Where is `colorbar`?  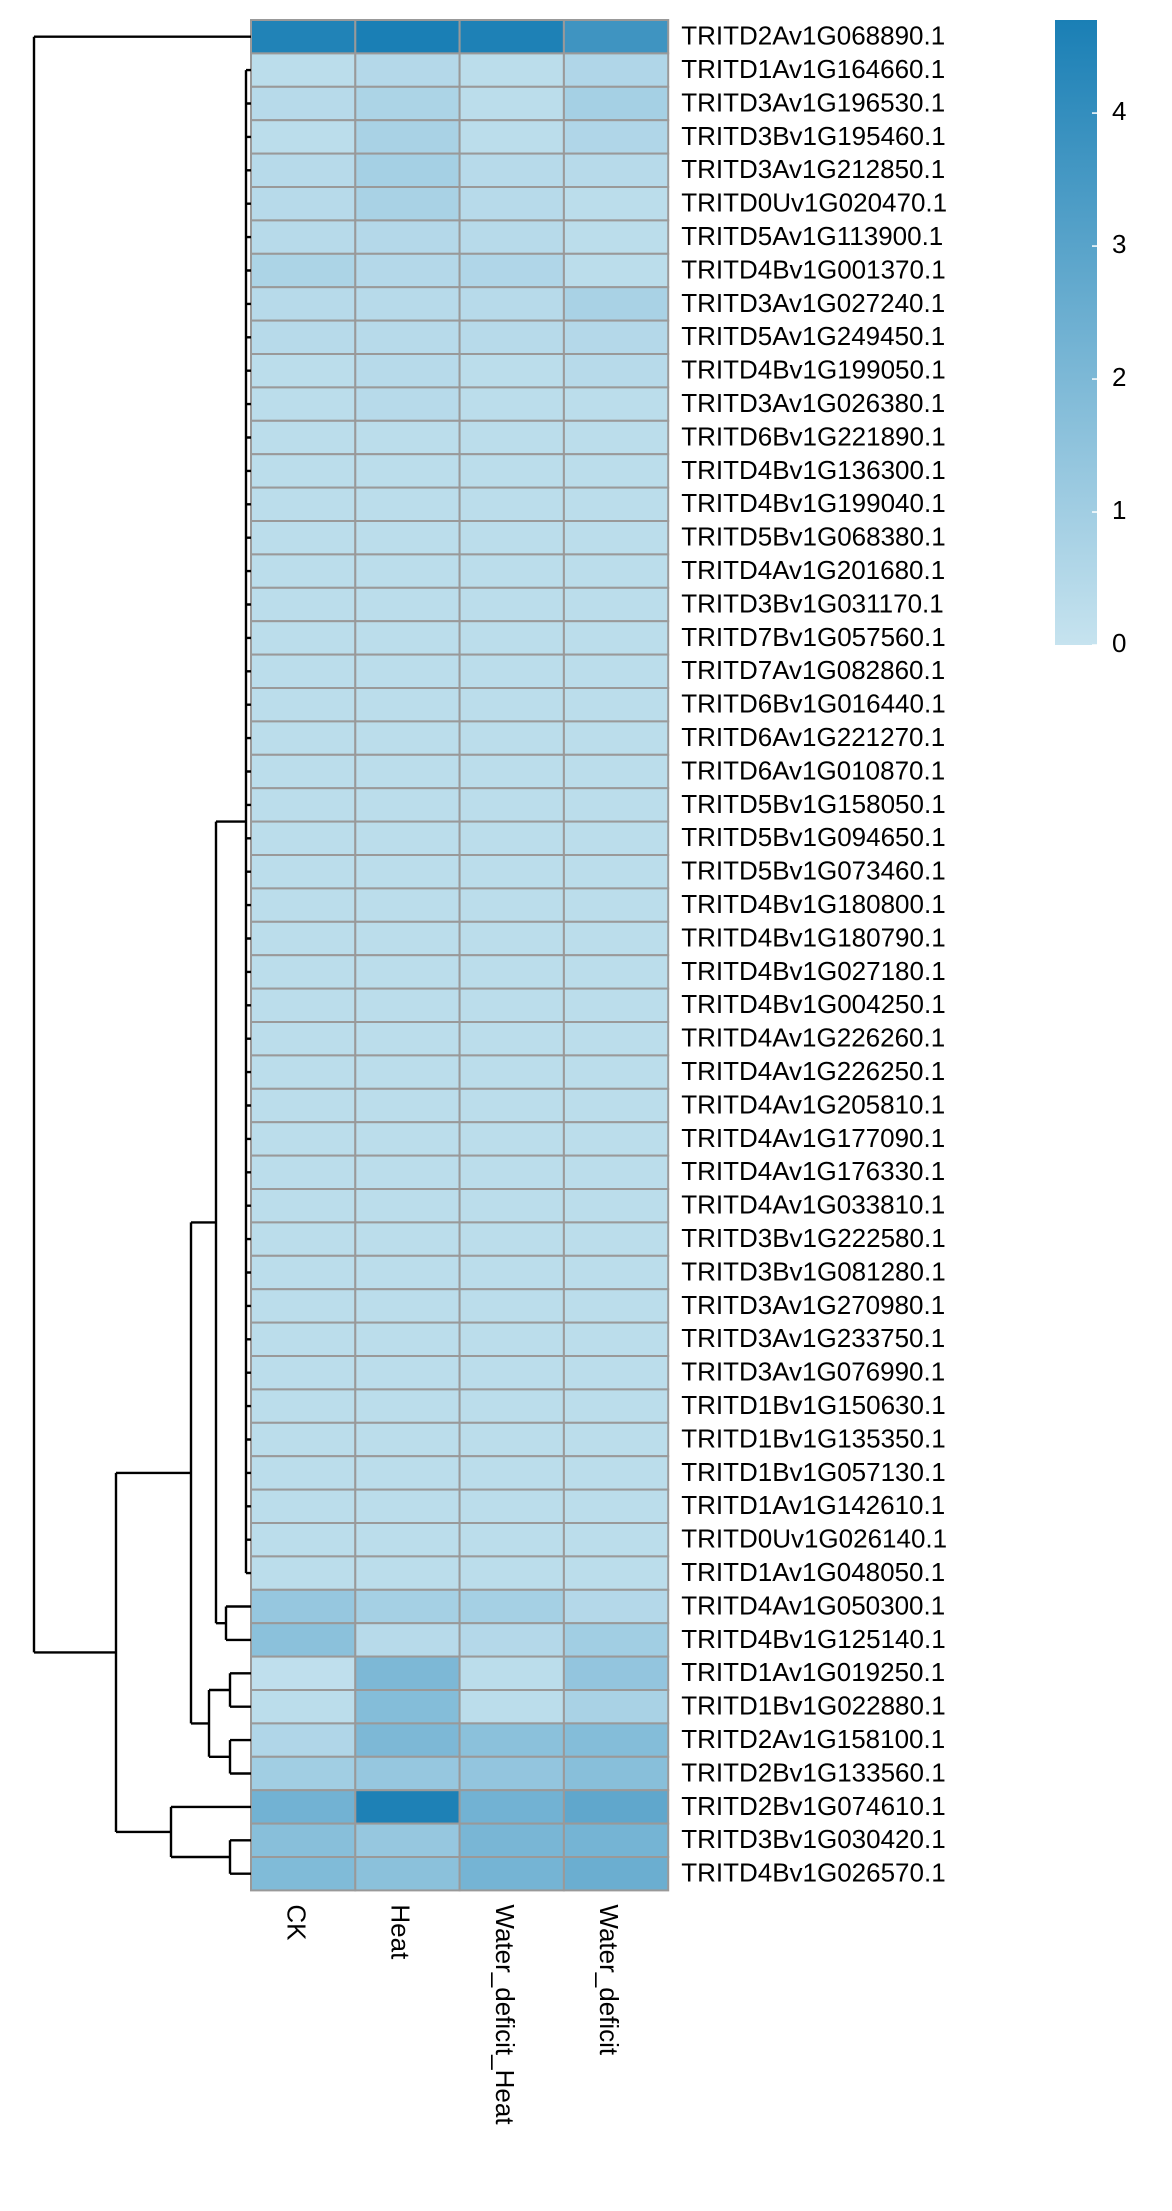 colorbar is located at coordinates (1076, 332).